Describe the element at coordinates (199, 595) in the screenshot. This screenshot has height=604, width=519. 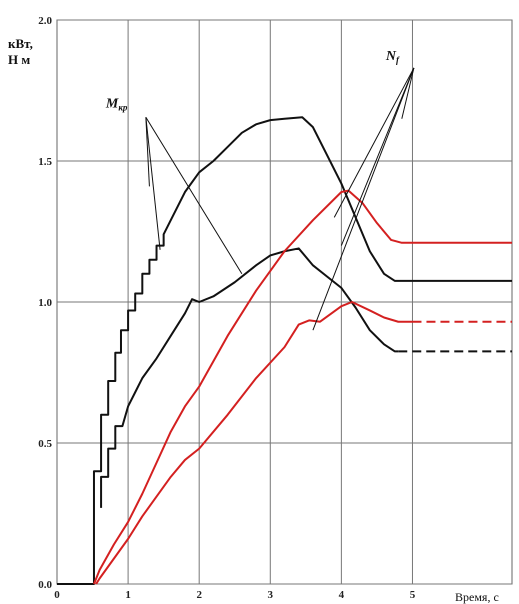
I see `x-tick-label: 2` at that location.